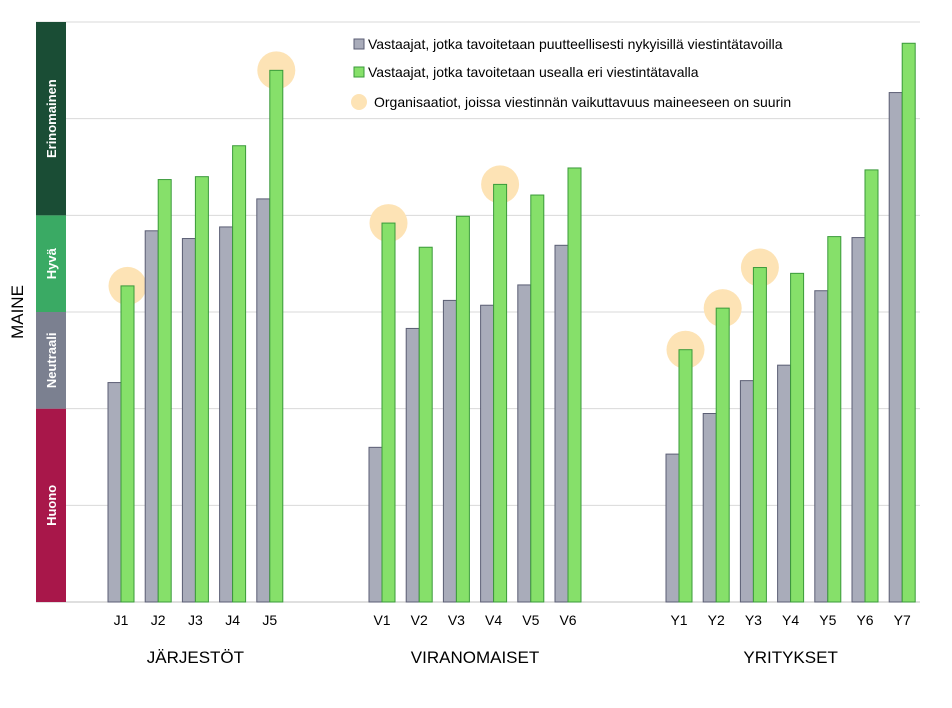 The height and width of the screenshot is (708, 952). I want to click on reputation-band-label: Hyvä, so click(51, 263).